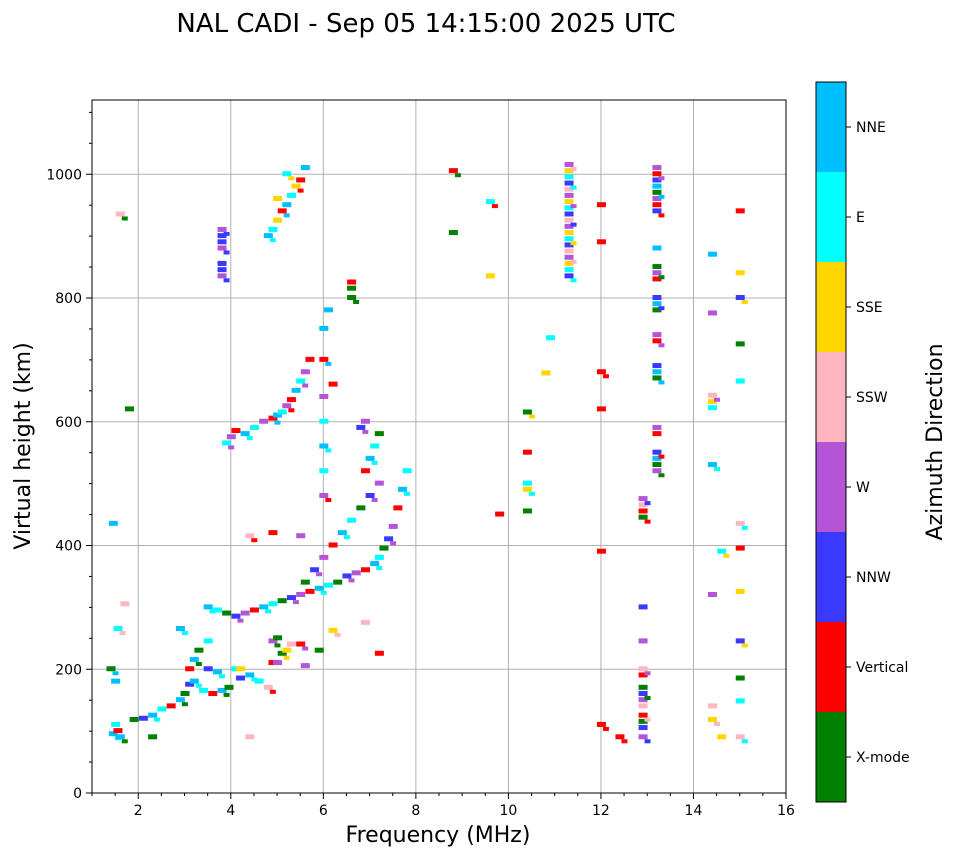 The image size is (958, 857). I want to click on colorbar-tick-label: X-mode, so click(883, 758).